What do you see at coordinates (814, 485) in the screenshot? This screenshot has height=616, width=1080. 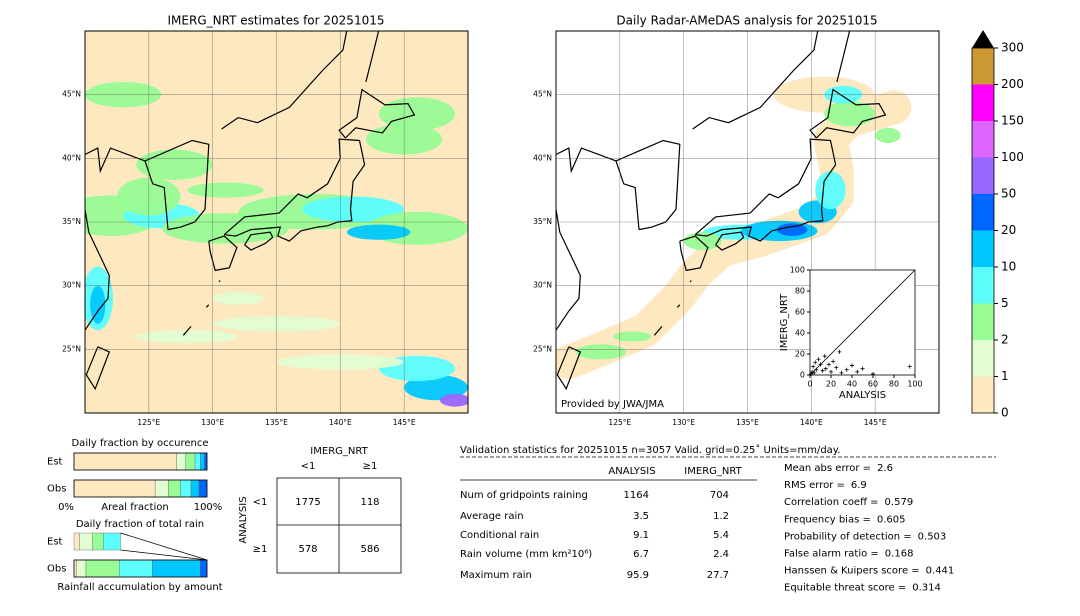 I see `score-label: RMS error =` at bounding box center [814, 485].